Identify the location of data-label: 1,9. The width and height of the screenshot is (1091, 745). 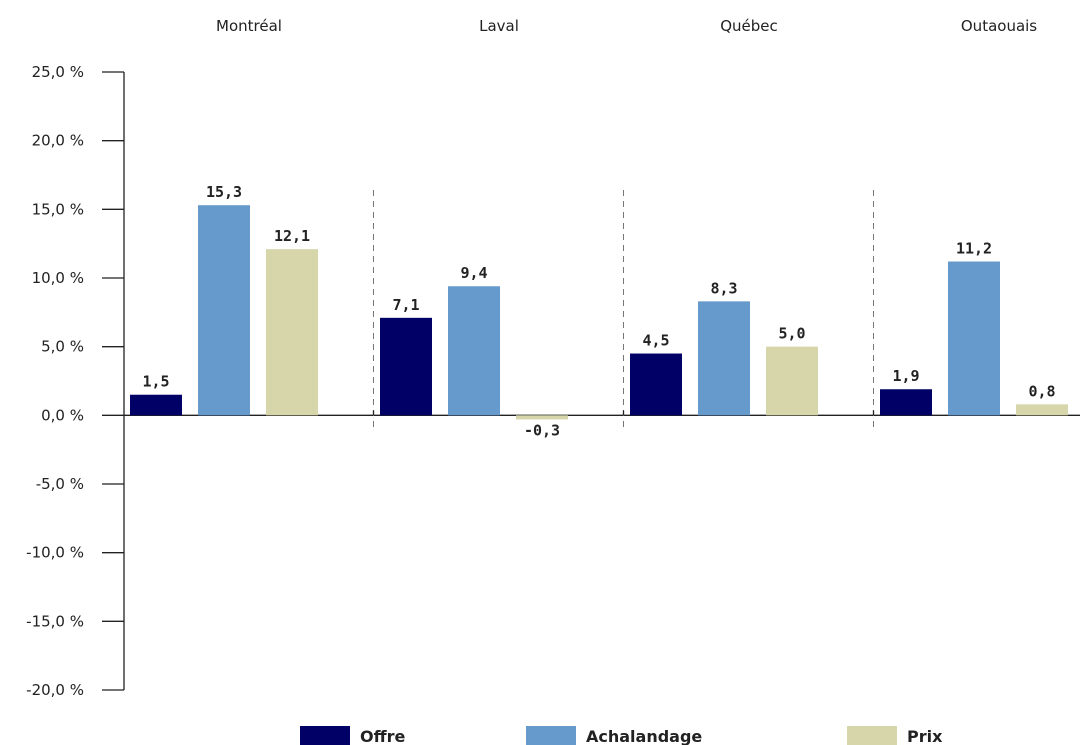
(905, 376).